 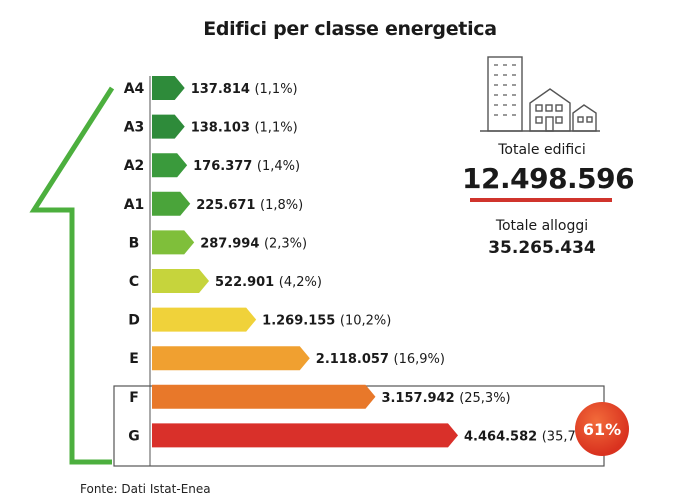 I want to click on category-label: A4, so click(x=134, y=89).